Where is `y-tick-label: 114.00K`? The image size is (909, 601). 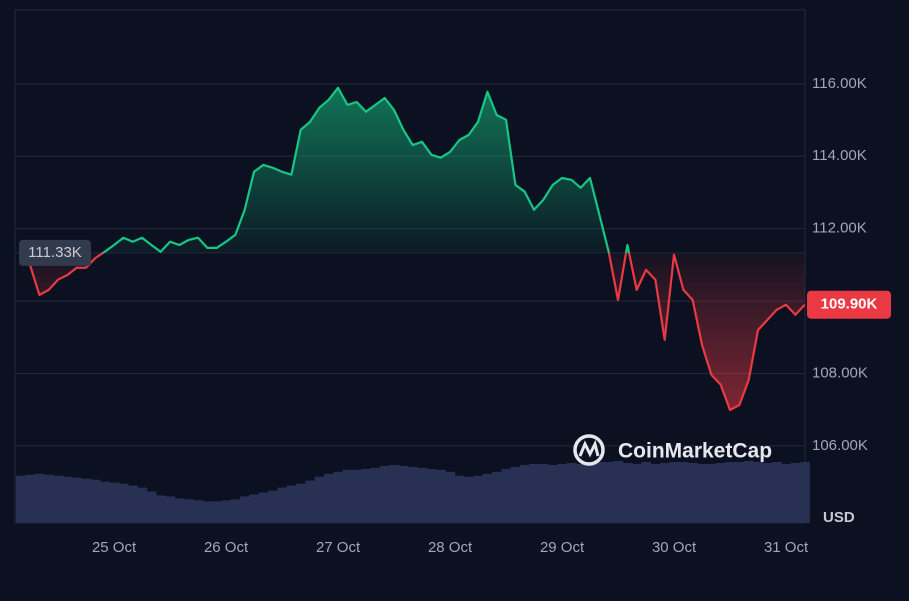
y-tick-label: 114.00K is located at coordinates (839, 155).